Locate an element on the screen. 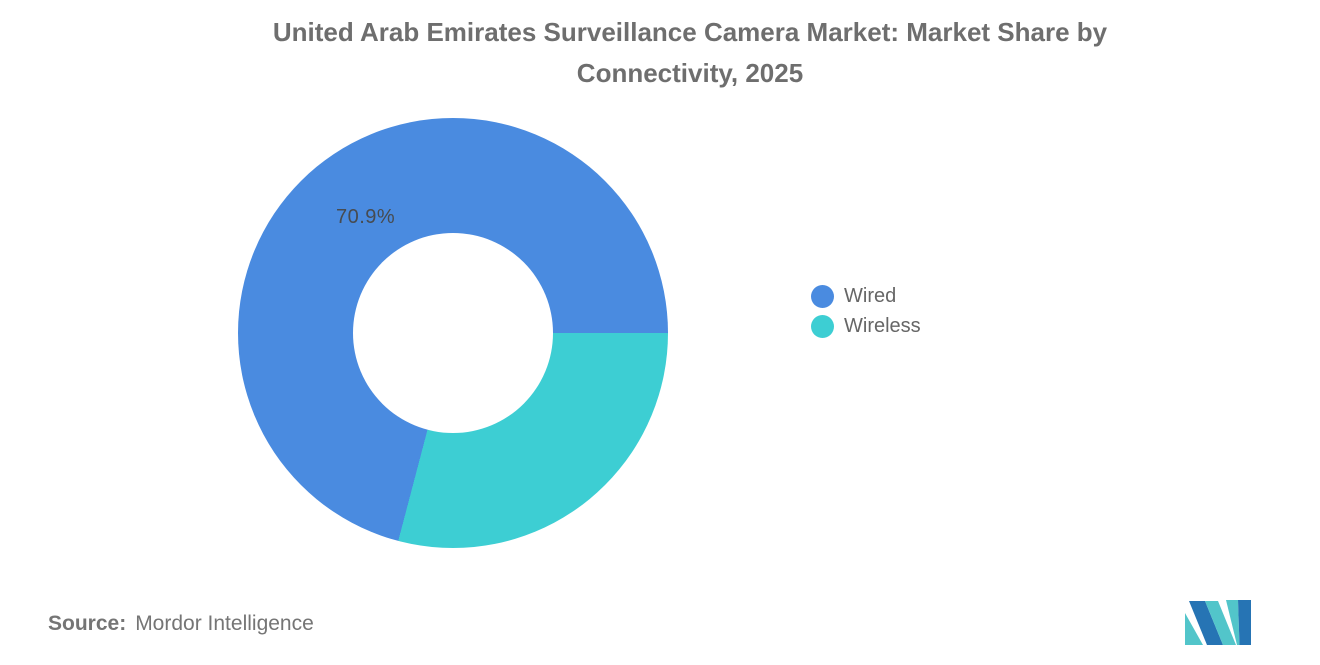 Image resolution: width=1320 pixels, height=665 pixels. wired-swatch-icon is located at coordinates (822, 296).